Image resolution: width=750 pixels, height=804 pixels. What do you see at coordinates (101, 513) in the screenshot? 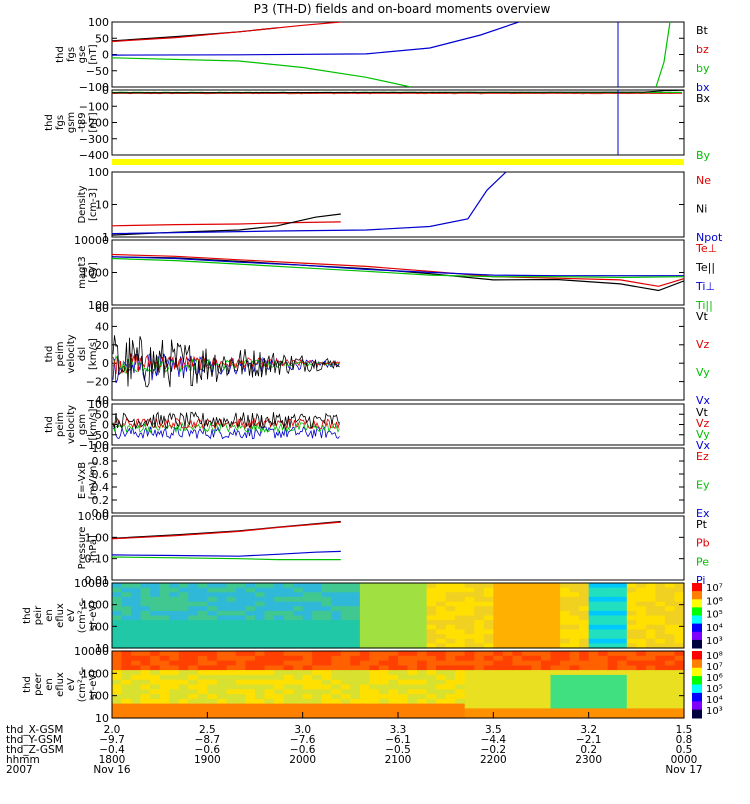
I see `y-tick-label: 0.0` at bounding box center [101, 513].